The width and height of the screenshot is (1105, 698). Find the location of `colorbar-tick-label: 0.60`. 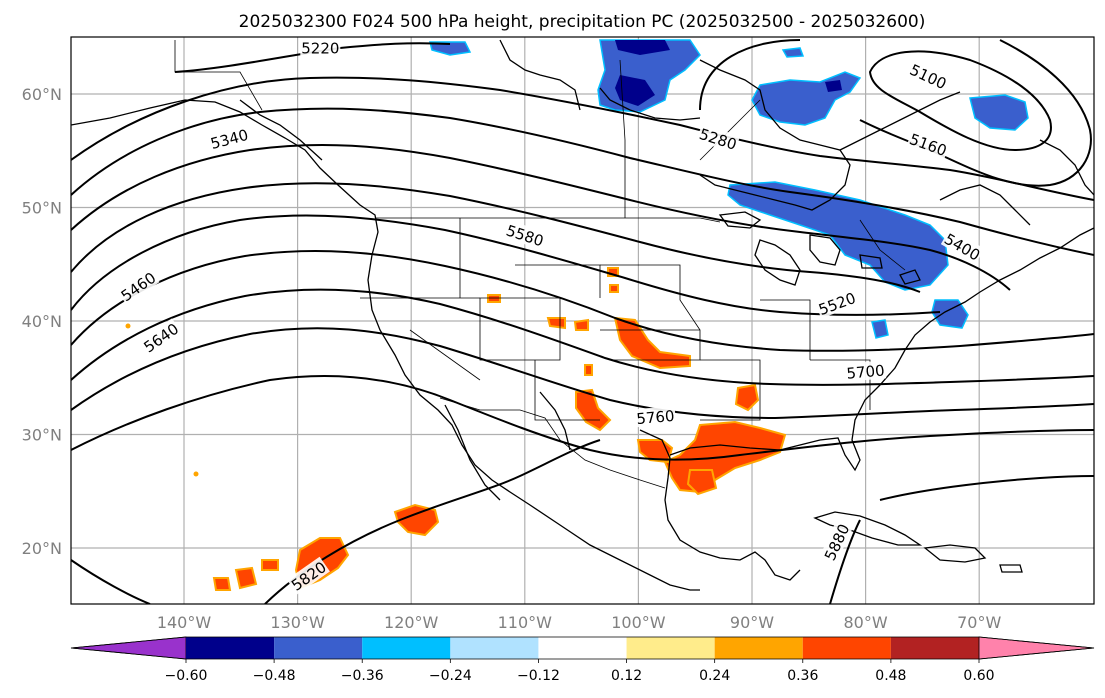

colorbar-tick-label: 0.60 is located at coordinates (978, 676).